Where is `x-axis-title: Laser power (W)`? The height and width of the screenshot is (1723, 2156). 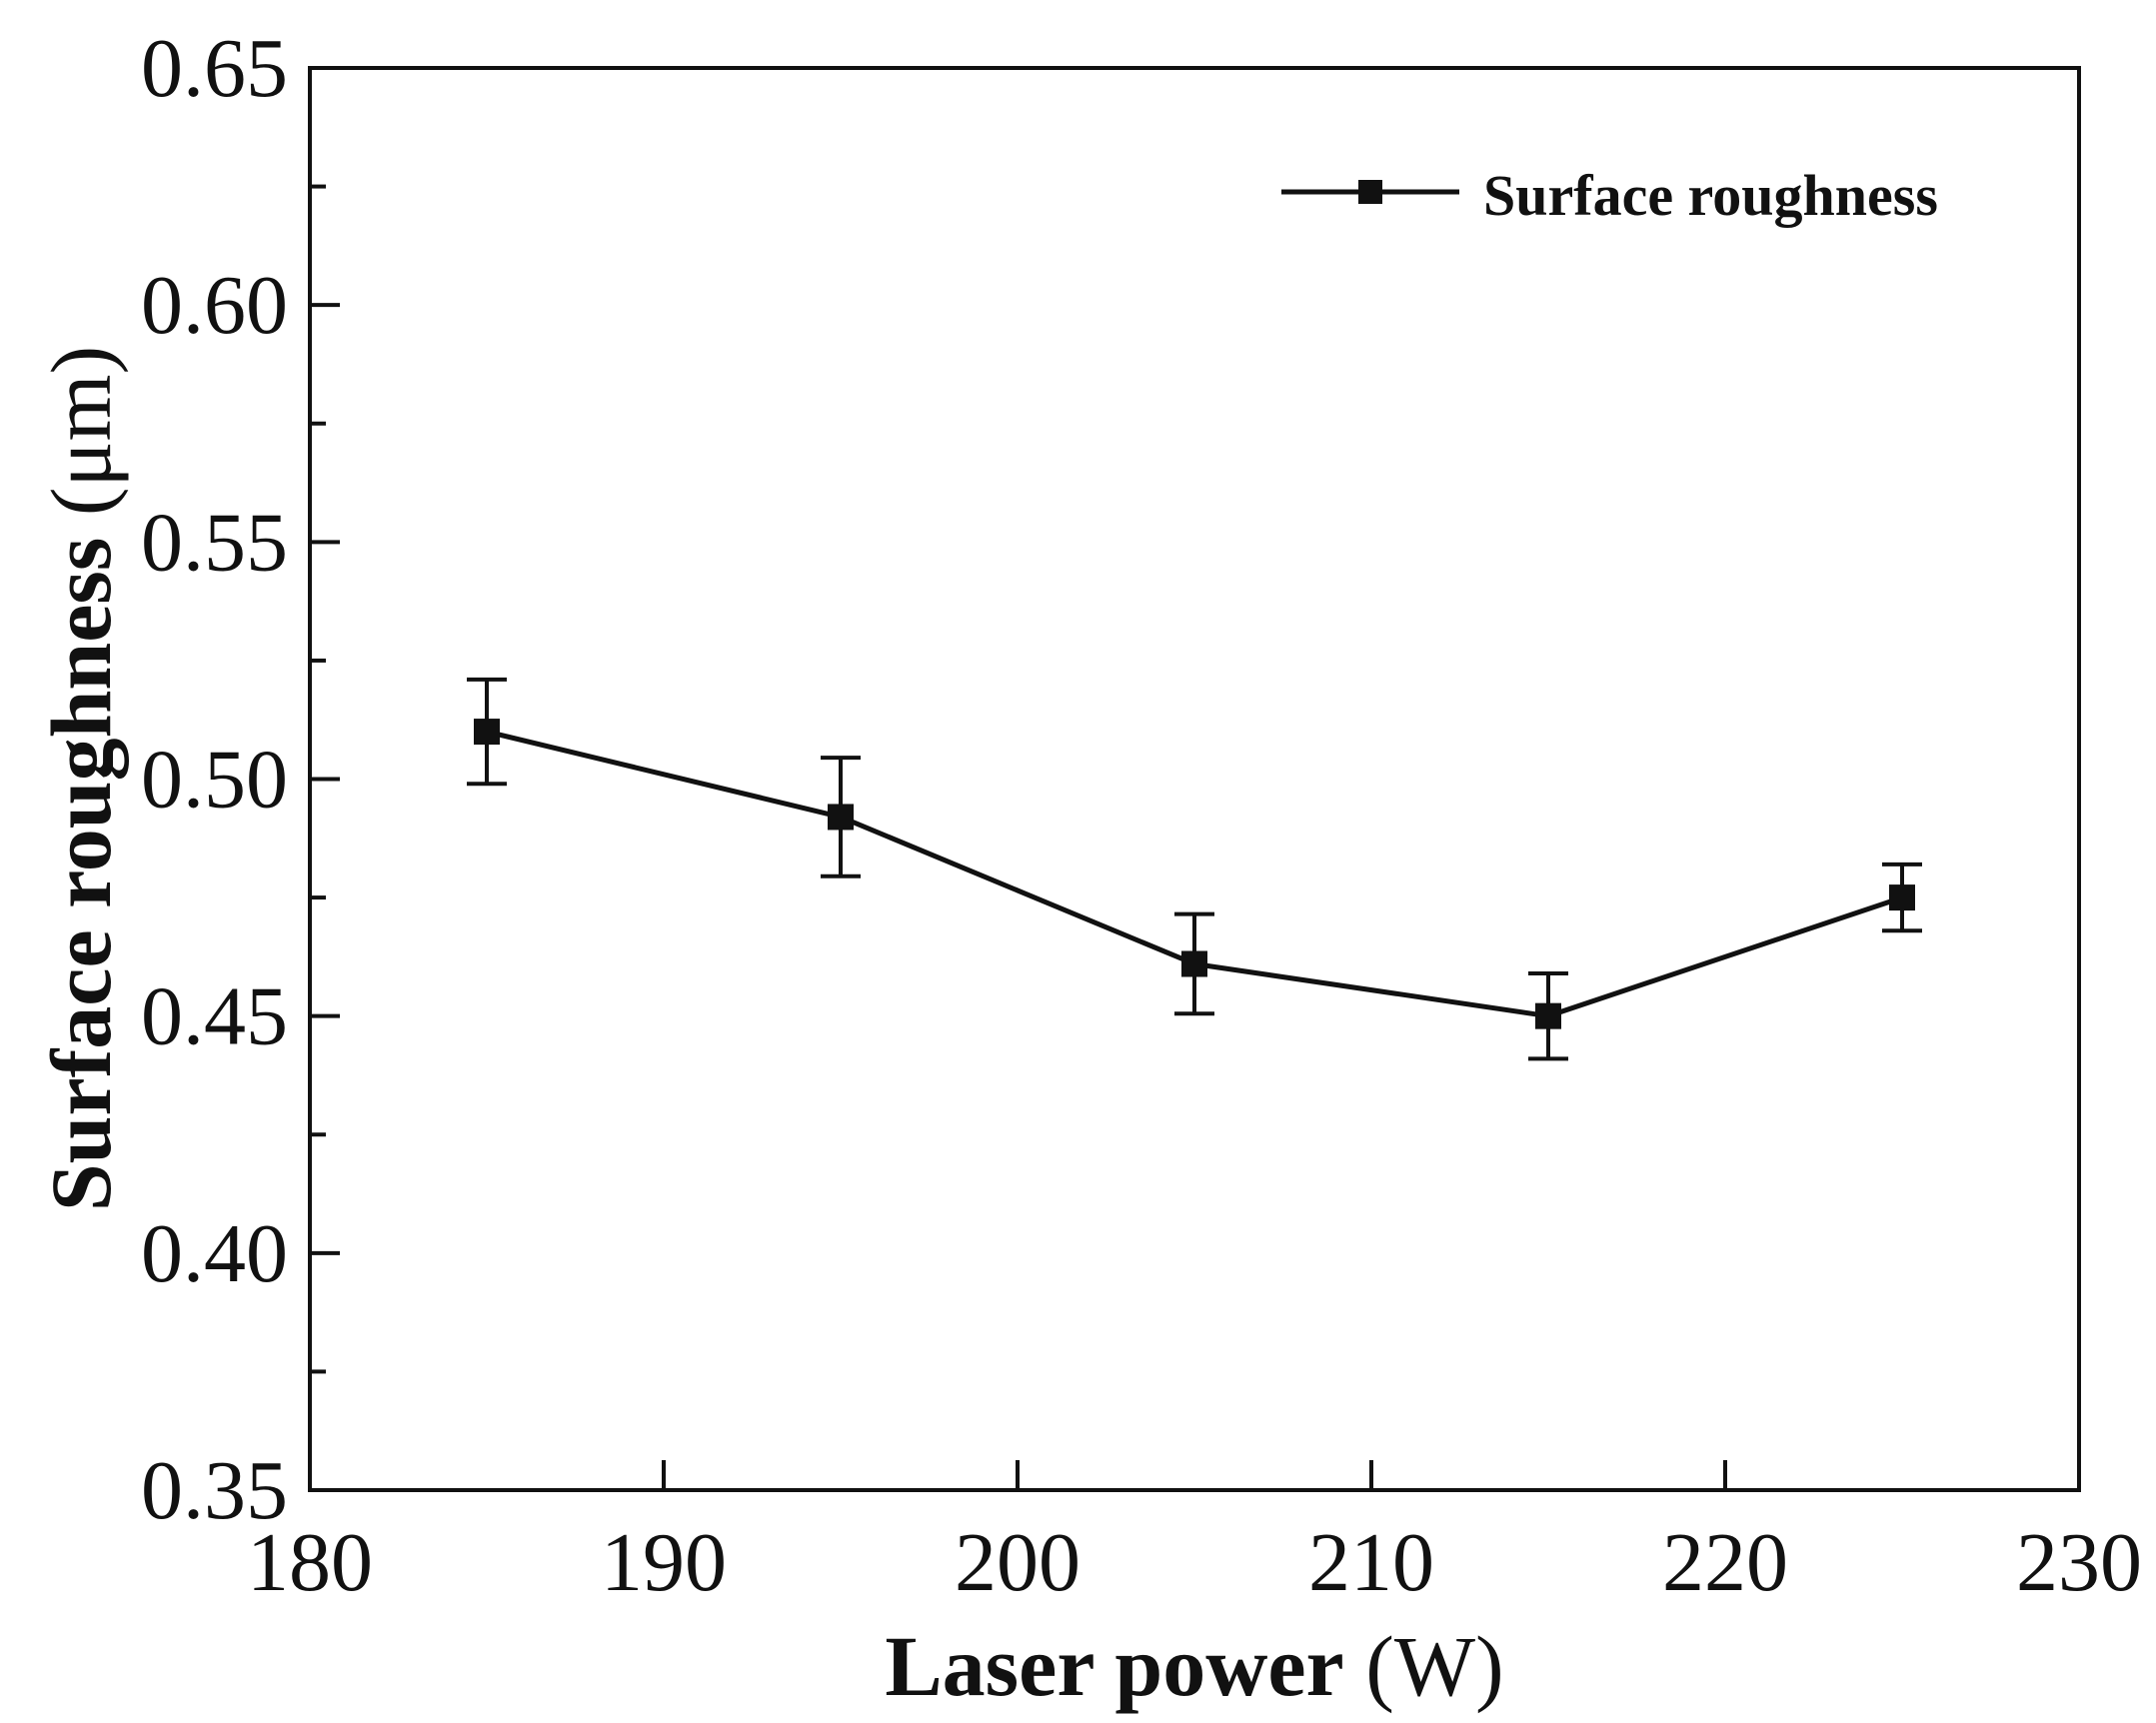
x-axis-title: Laser power (W) is located at coordinates (1194, 1666).